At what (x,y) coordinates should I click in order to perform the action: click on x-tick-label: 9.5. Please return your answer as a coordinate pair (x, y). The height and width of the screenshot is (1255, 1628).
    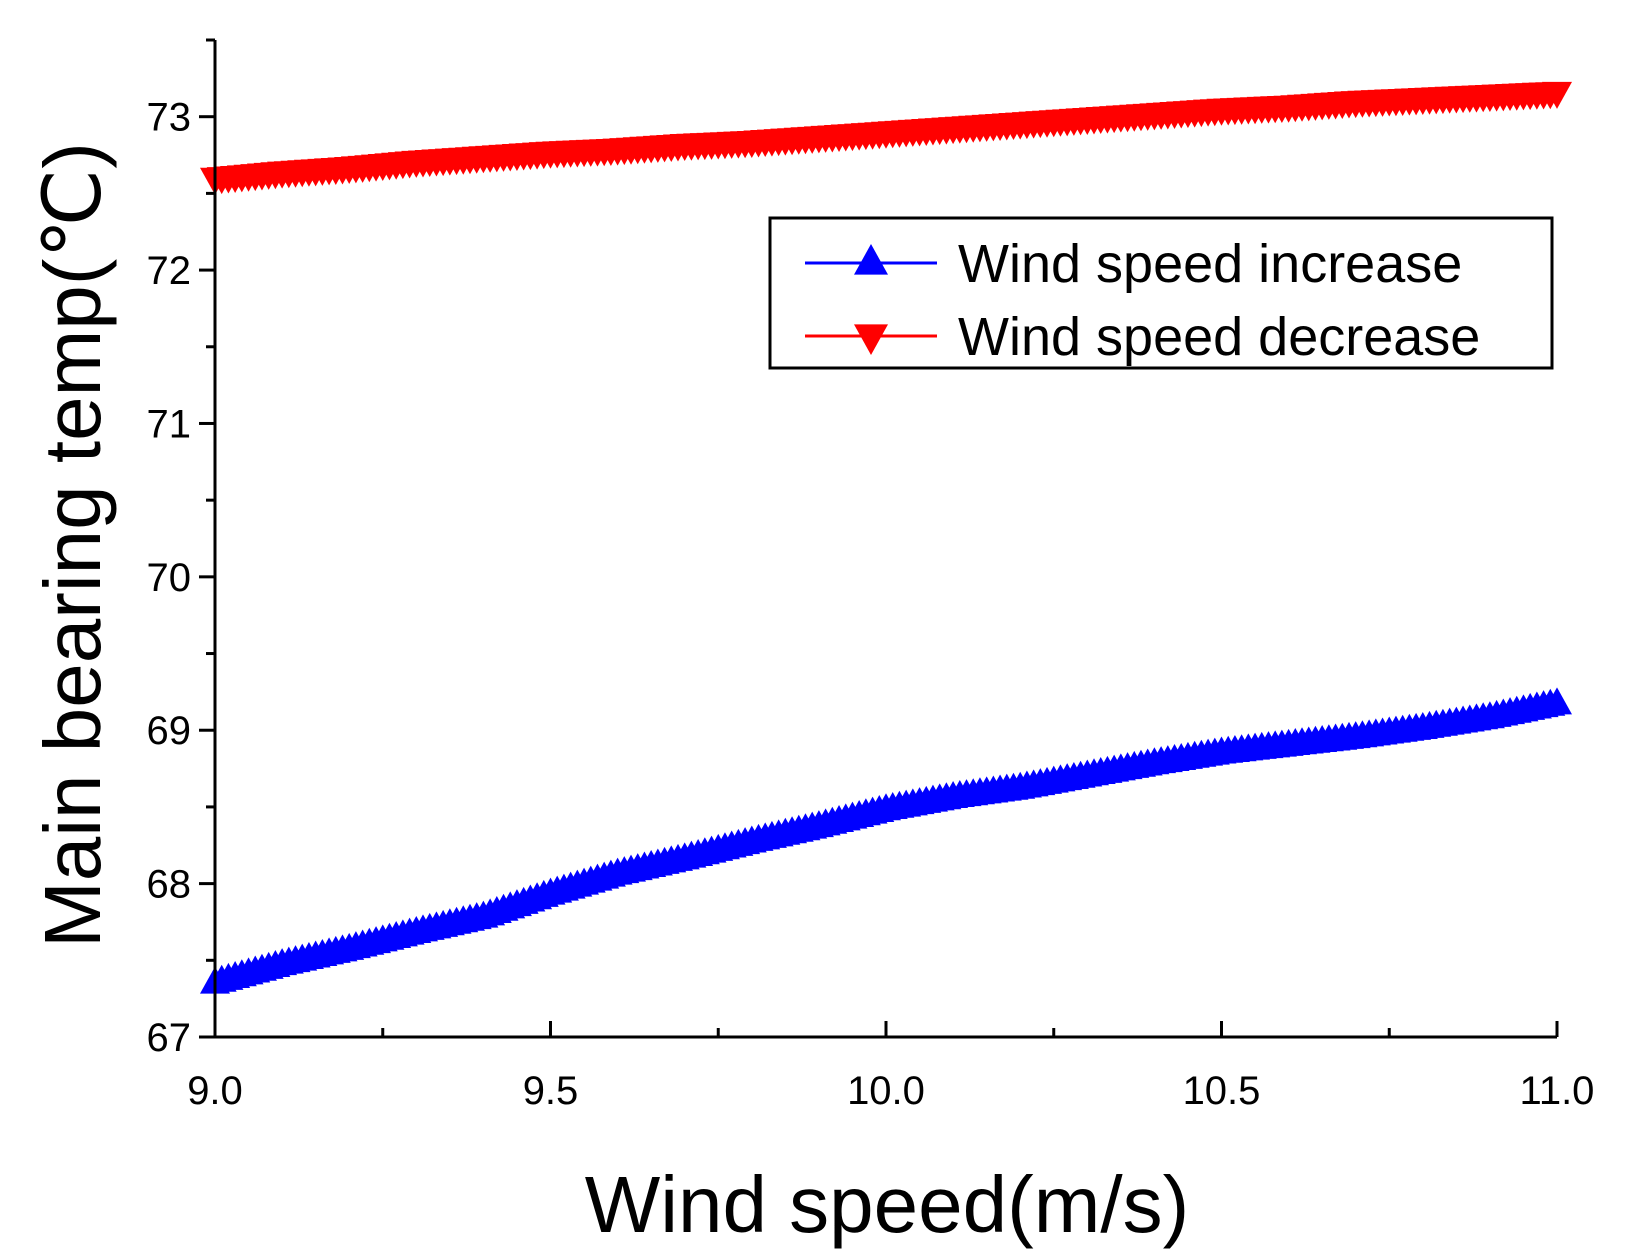
    Looking at the image, I should click on (551, 1091).